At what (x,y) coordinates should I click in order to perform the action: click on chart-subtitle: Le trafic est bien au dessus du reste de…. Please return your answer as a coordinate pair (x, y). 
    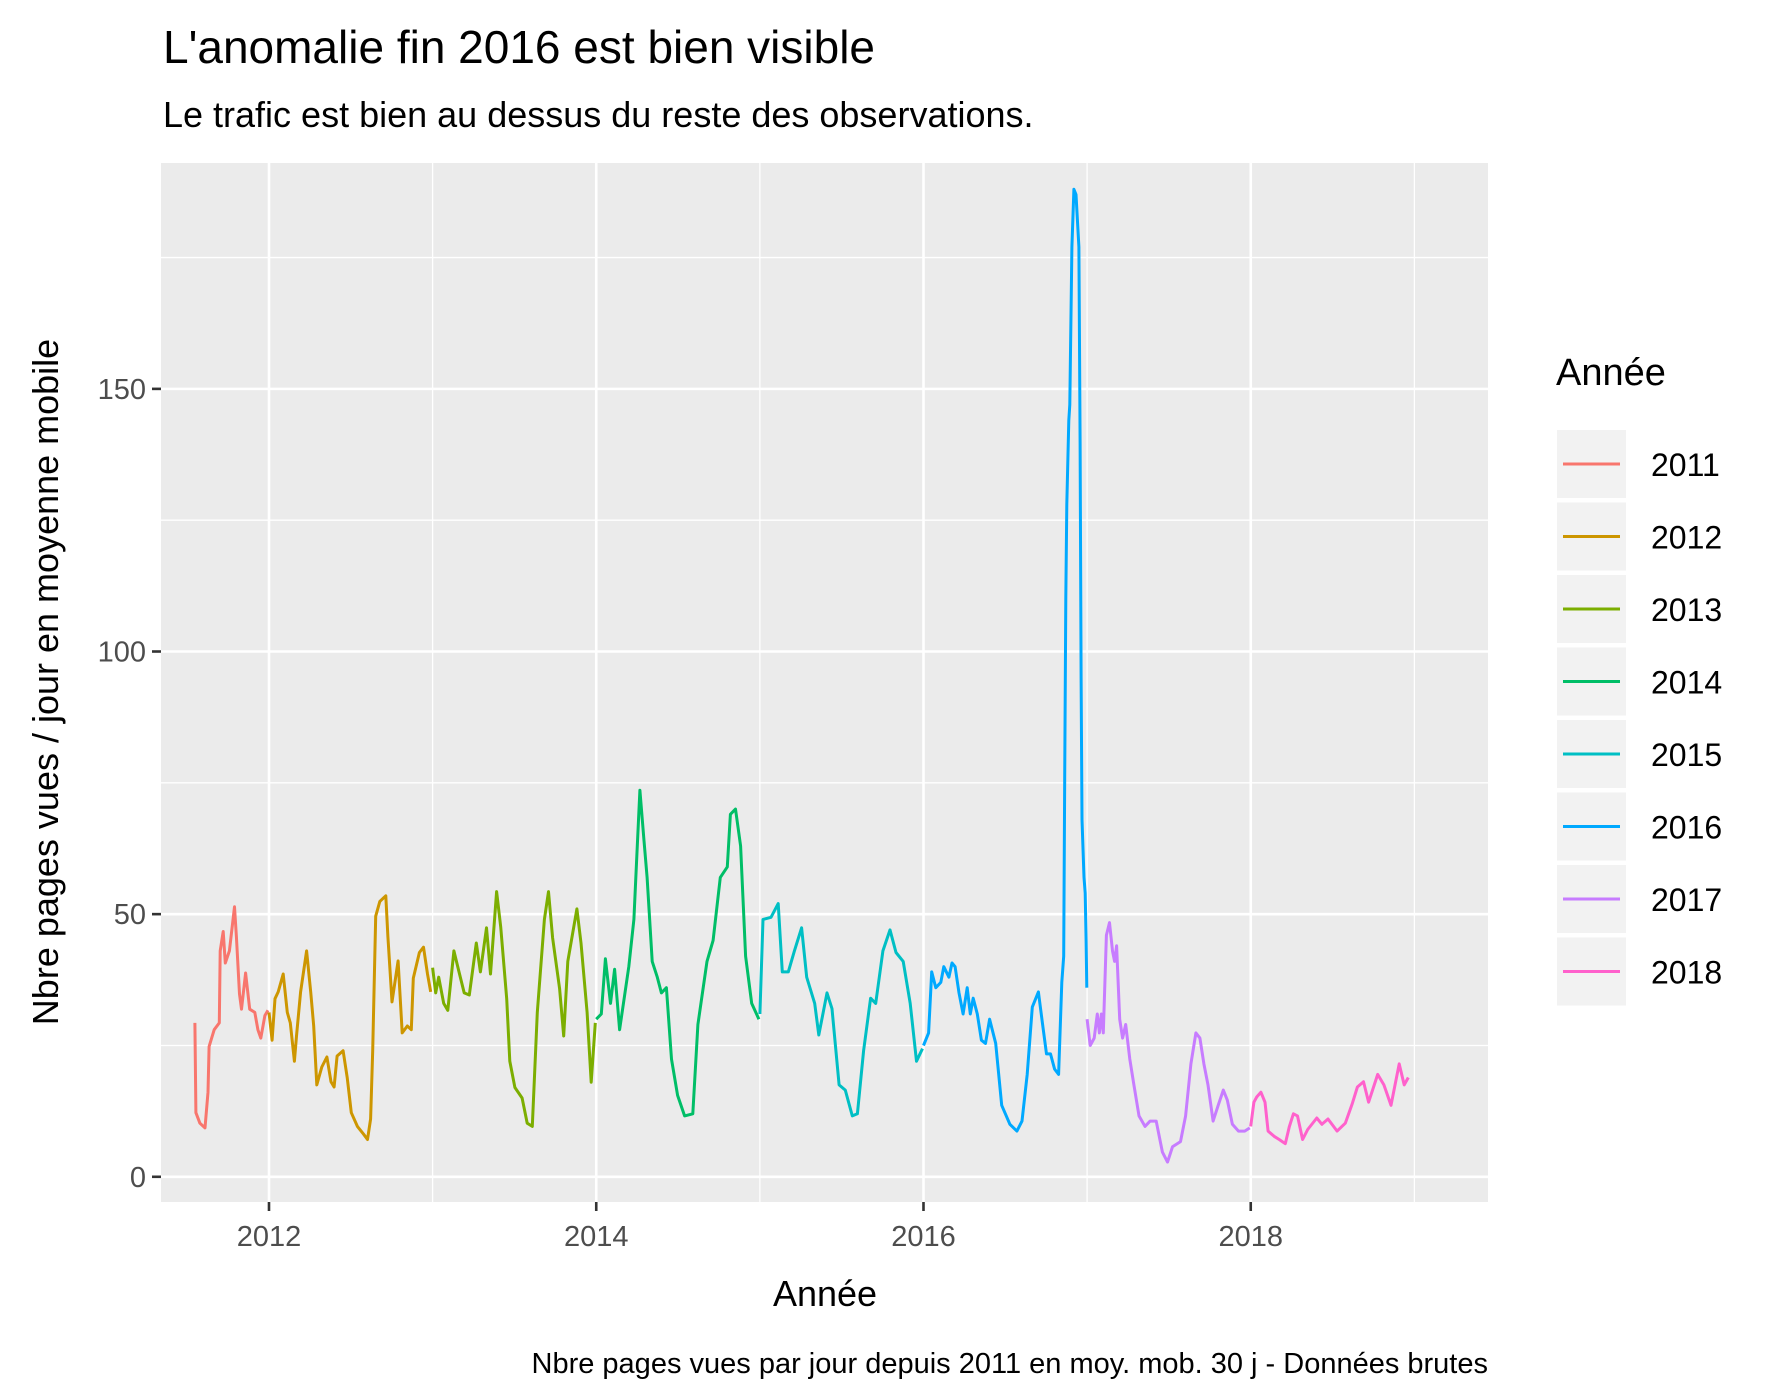
    Looking at the image, I should click on (598, 114).